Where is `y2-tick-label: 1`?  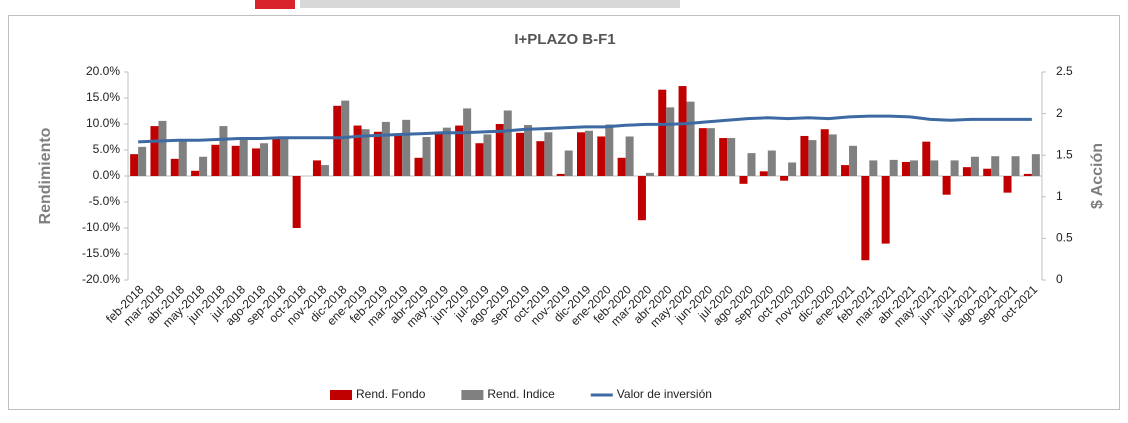
y2-tick-label: 1 is located at coordinates (1059, 196).